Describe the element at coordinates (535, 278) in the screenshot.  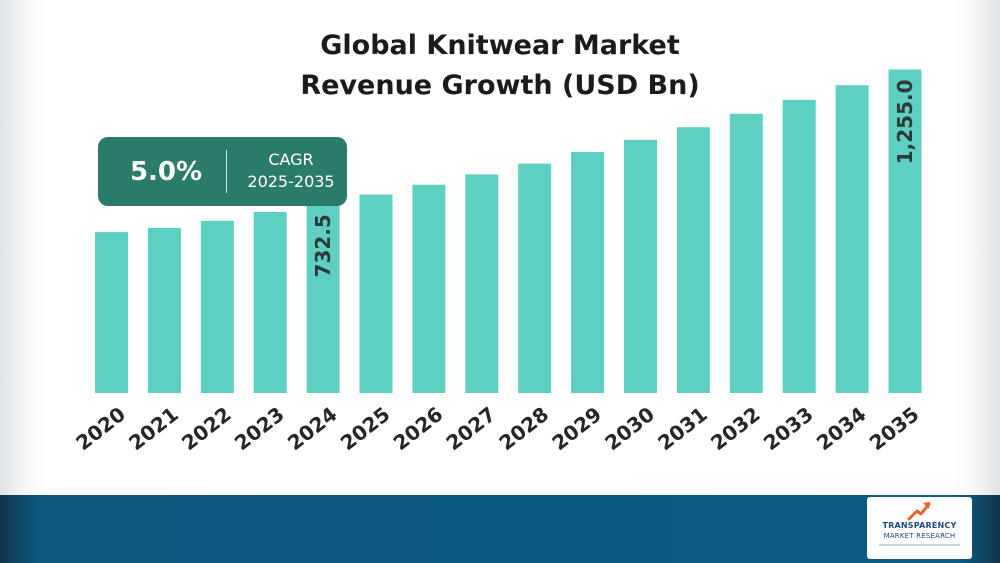
I see `bar-2028` at that location.